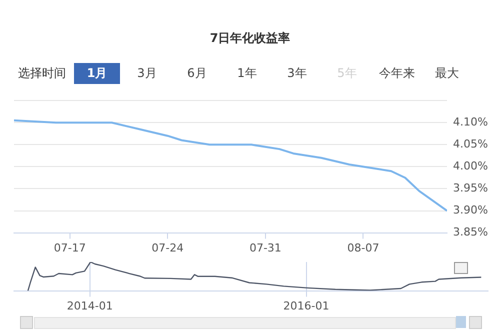 The width and height of the screenshot is (500, 330). Describe the element at coordinates (42, 73) in the screenshot. I see `text: 选择时间` at that location.